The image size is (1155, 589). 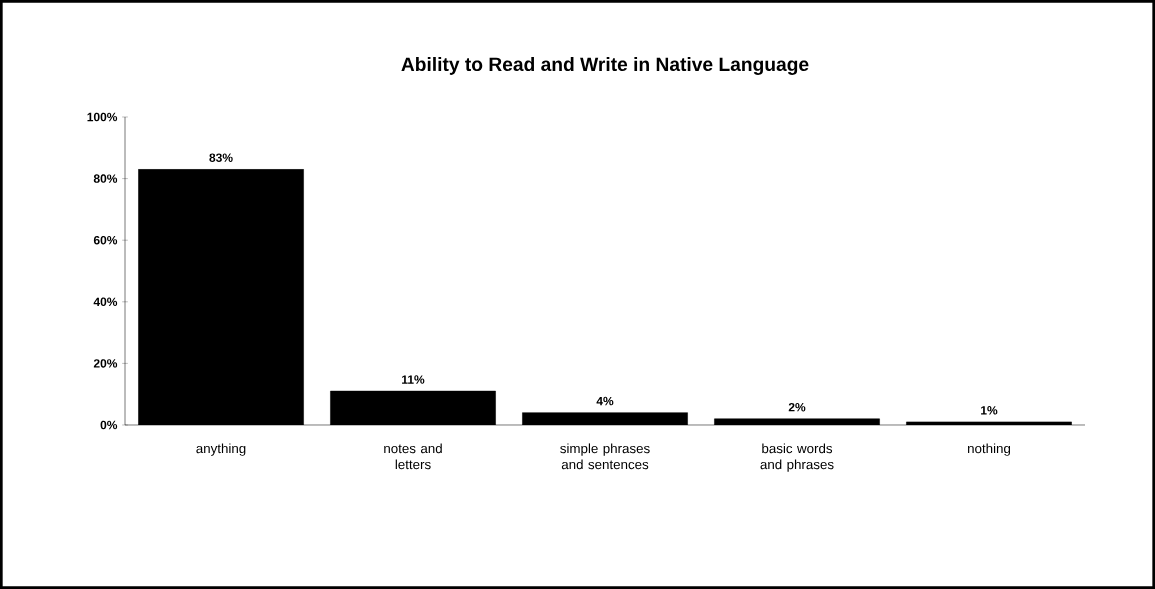 What do you see at coordinates (413, 456) in the screenshot?
I see `x-tick-label: notes and letters` at bounding box center [413, 456].